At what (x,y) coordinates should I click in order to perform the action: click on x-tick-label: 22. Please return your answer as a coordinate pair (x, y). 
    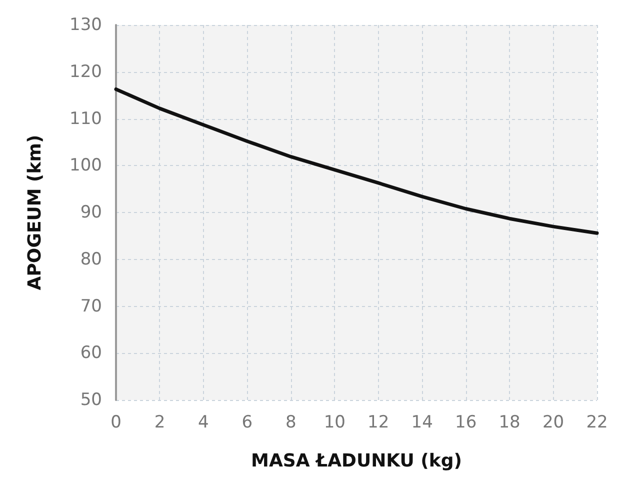
    Looking at the image, I should click on (597, 422).